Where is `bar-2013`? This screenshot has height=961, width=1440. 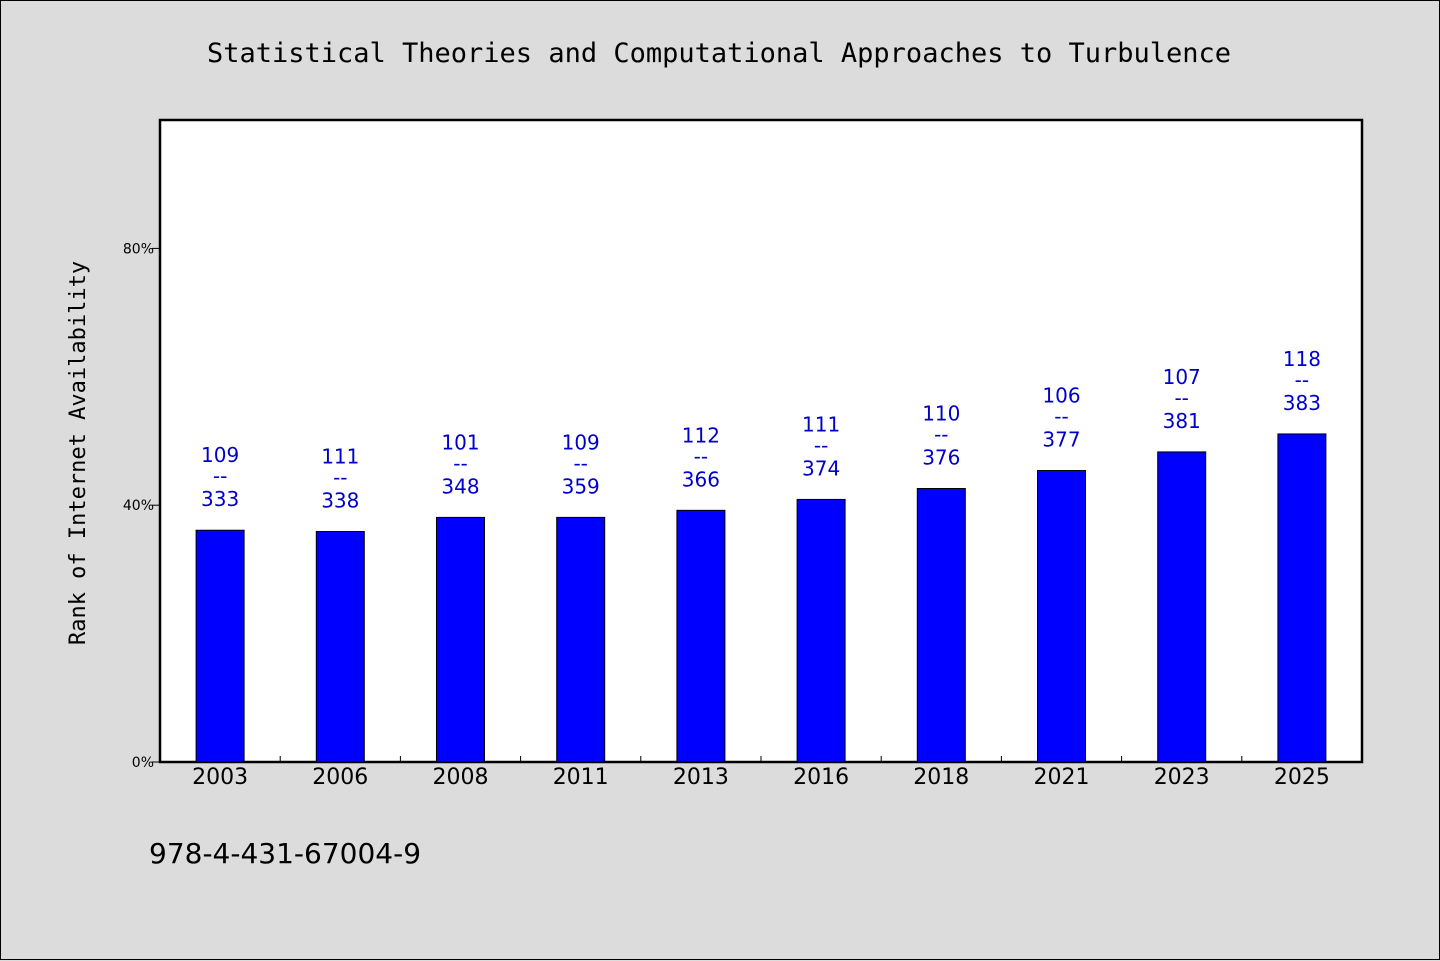 bar-2013 is located at coordinates (701, 636).